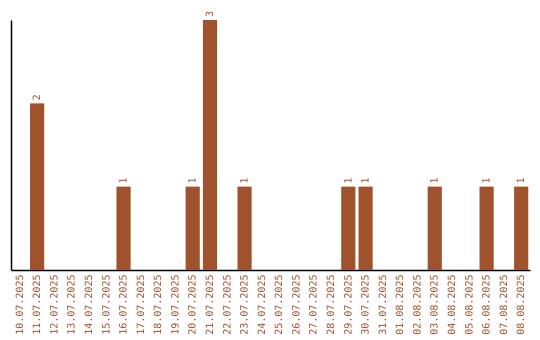 This screenshot has width=540, height=340. Describe the element at coordinates (158, 304) in the screenshot. I see `x-tick-label: 18.07.2025` at that location.